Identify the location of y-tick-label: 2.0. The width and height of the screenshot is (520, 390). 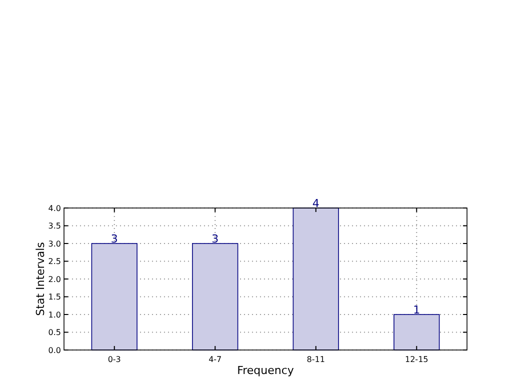
(54, 279).